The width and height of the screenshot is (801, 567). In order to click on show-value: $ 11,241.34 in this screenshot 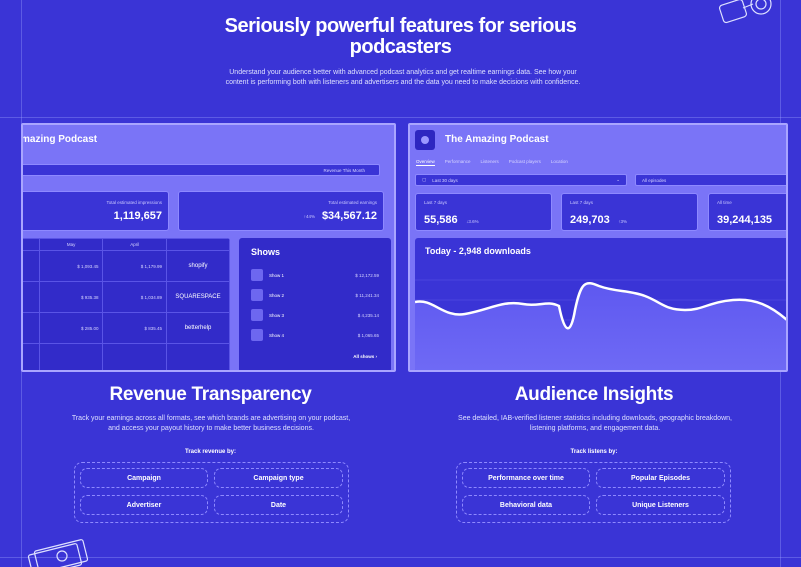, I will do `click(367, 295)`.